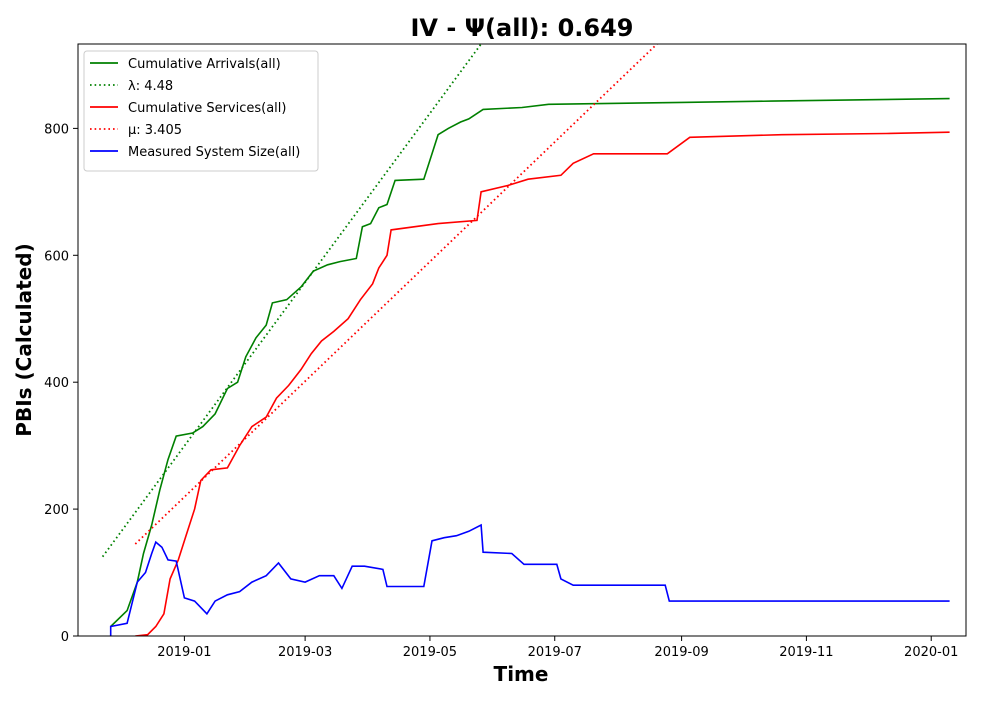 The height and width of the screenshot is (704, 1000). What do you see at coordinates (56, 256) in the screenshot?
I see `y-tick-label: 600` at bounding box center [56, 256].